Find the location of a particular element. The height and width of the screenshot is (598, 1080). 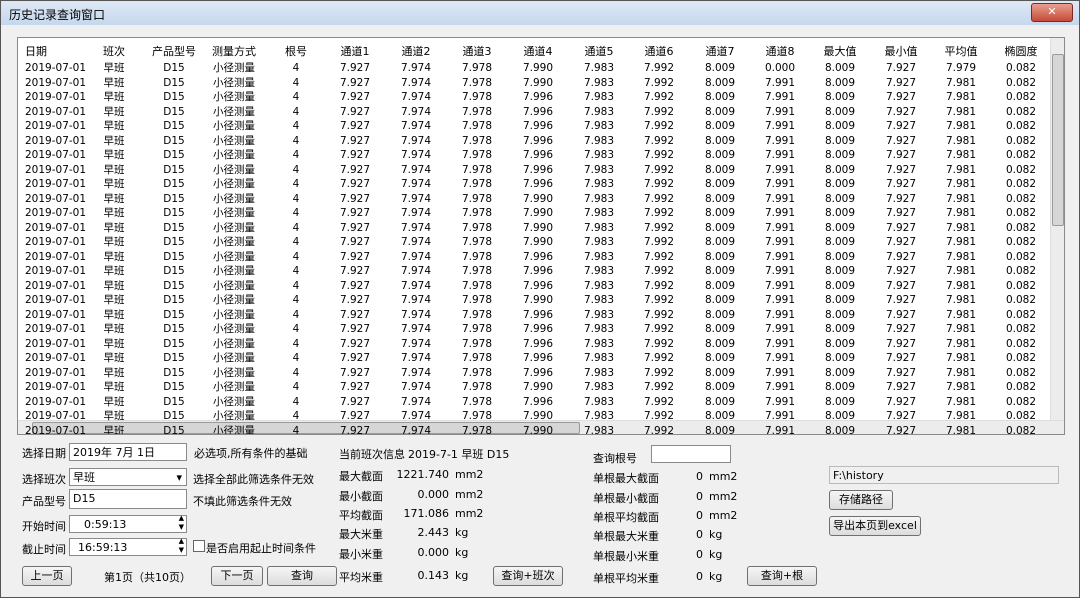

stat-value: 1221.740 is located at coordinates (423, 474).